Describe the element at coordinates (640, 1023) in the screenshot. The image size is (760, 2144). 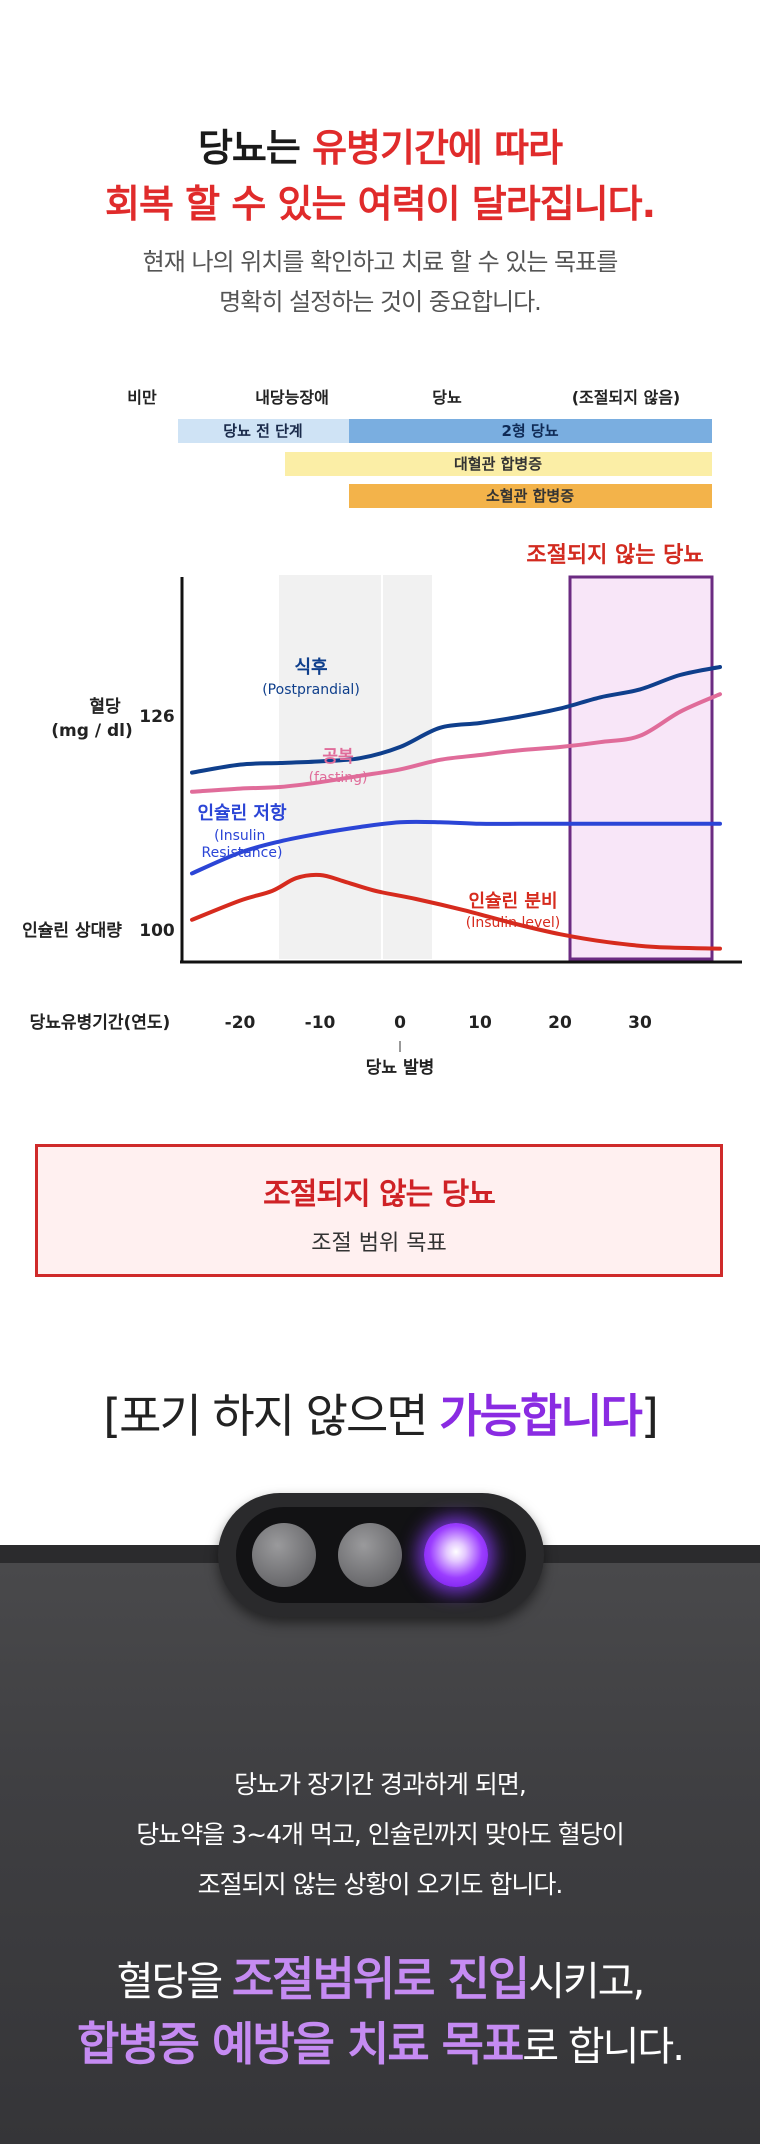
I see `x-tick-label: 30` at that location.